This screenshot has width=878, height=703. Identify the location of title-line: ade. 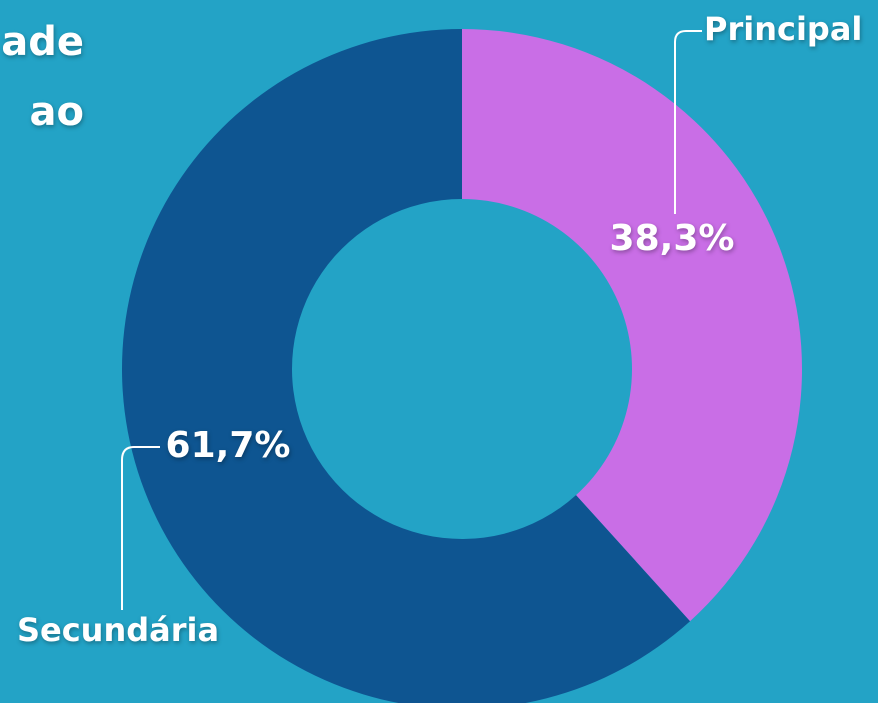
(42, 42).